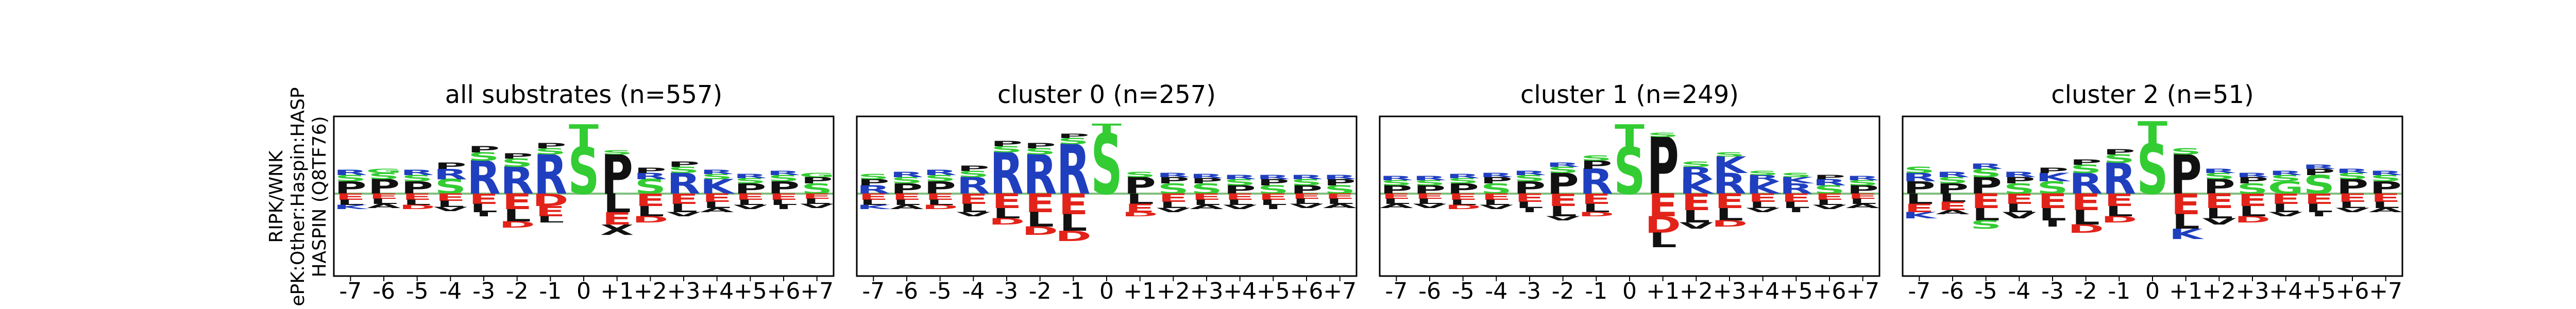 This screenshot has width=2576, height=309. Describe the element at coordinates (2153, 133) in the screenshot. I see `logo-letter: T` at that location.